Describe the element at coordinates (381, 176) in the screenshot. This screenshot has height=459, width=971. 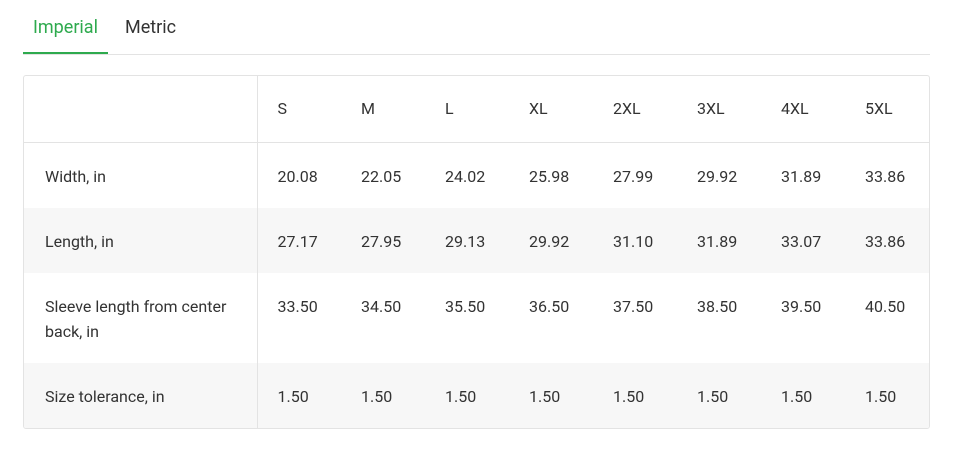
I see `cell: 22.05` at that location.